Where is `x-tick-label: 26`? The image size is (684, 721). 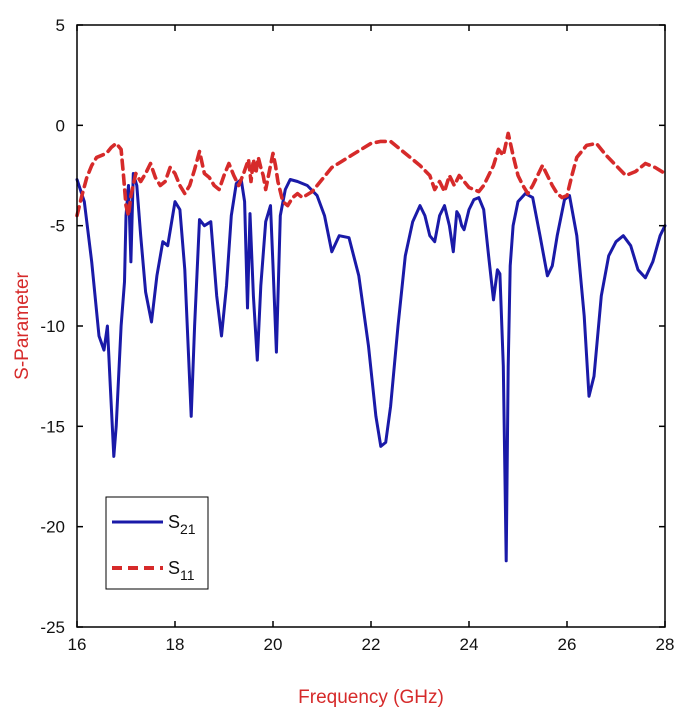 x-tick-label: 26 is located at coordinates (567, 644).